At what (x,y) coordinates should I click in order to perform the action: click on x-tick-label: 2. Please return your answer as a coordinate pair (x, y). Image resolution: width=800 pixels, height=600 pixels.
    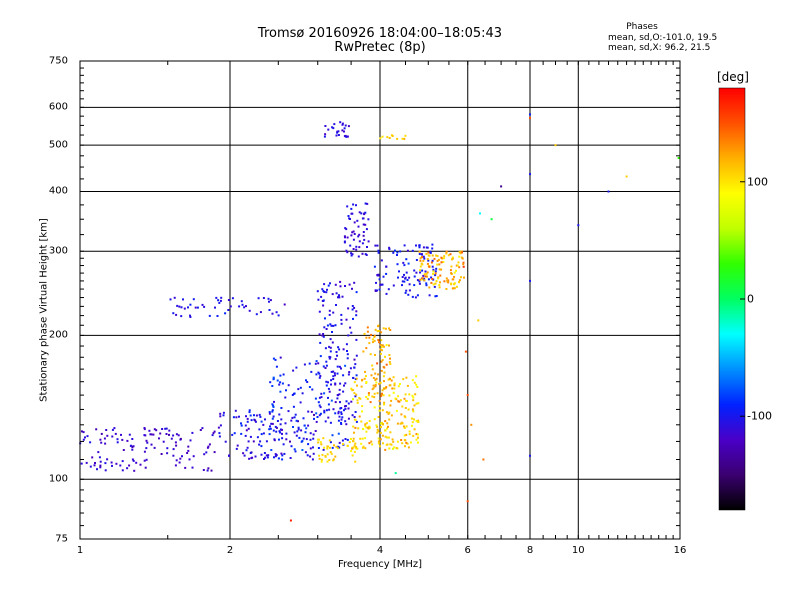
    Looking at the image, I should click on (230, 550).